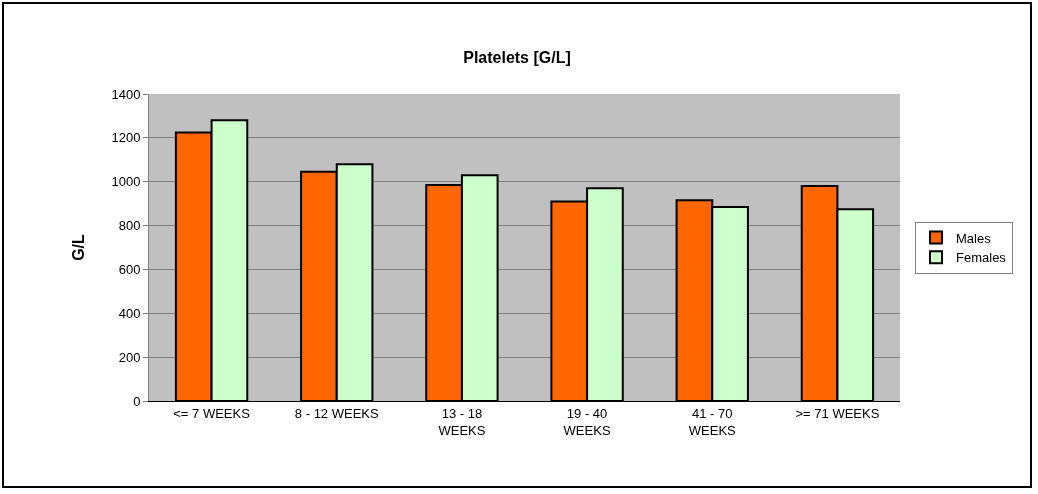  Describe the element at coordinates (712, 421) in the screenshot. I see `x-tick-label: 41 - 70 WEEKS` at that location.